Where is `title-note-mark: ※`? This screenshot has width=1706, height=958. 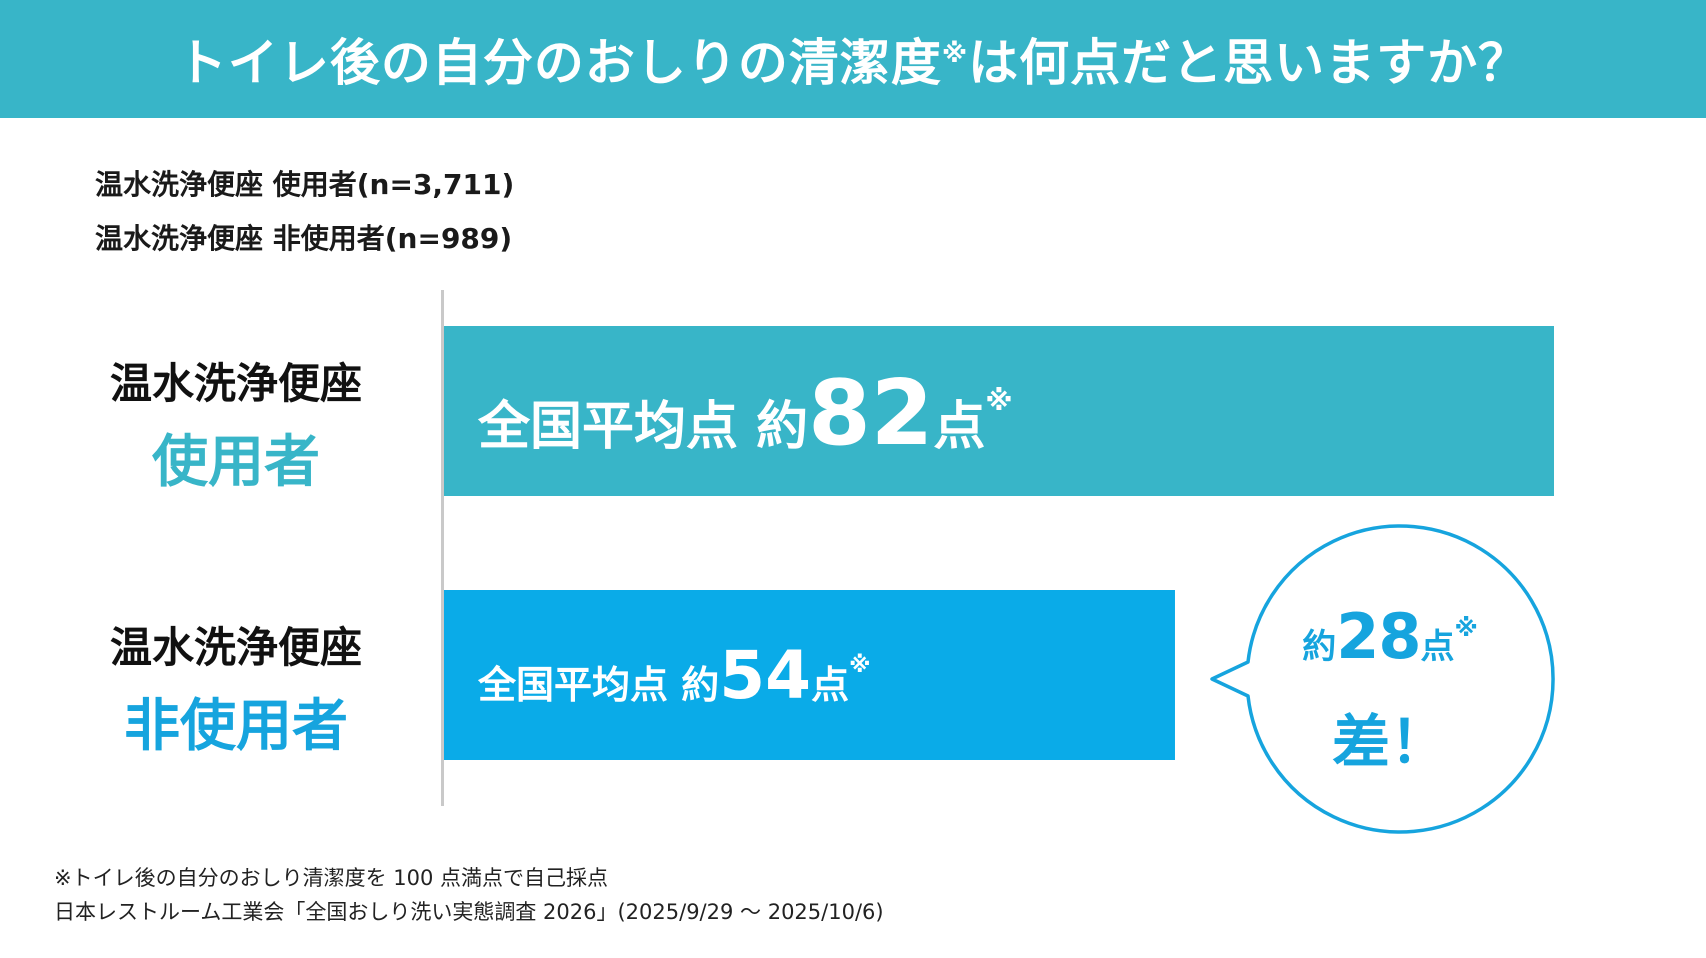 title-note-mark: ※ is located at coordinates (955, 54).